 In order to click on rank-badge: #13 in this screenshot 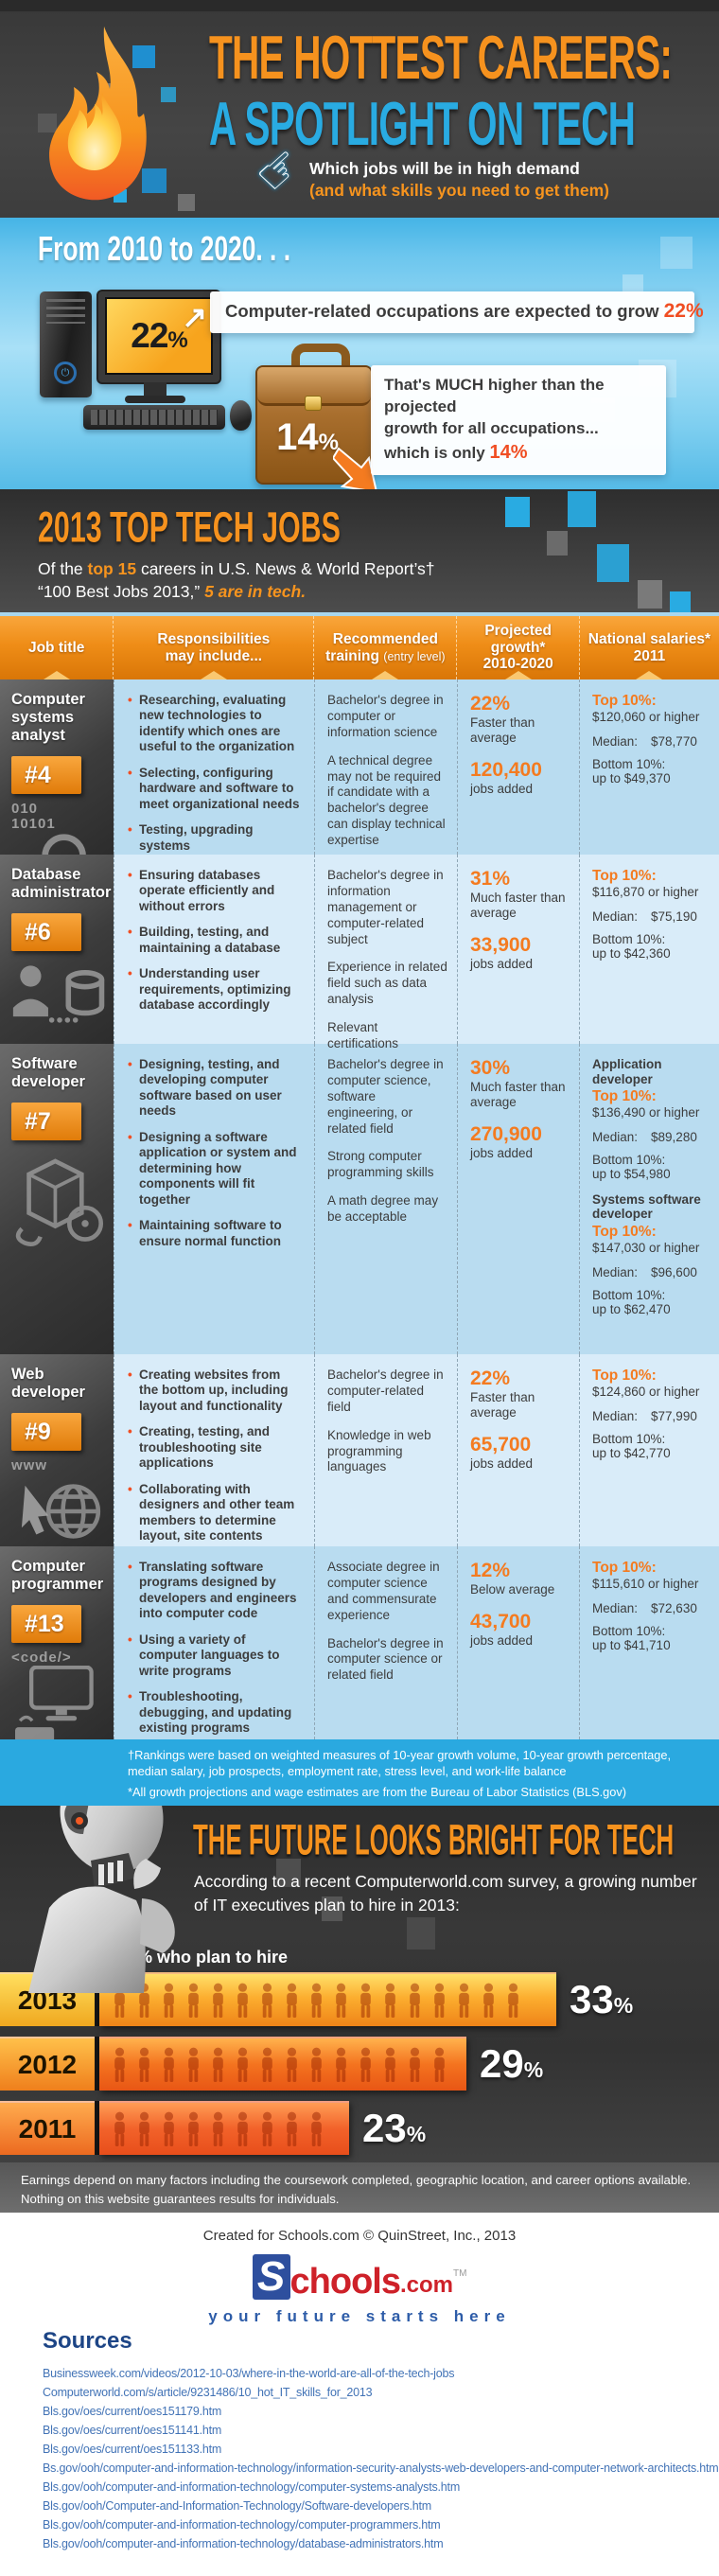, I will do `click(46, 1623)`.